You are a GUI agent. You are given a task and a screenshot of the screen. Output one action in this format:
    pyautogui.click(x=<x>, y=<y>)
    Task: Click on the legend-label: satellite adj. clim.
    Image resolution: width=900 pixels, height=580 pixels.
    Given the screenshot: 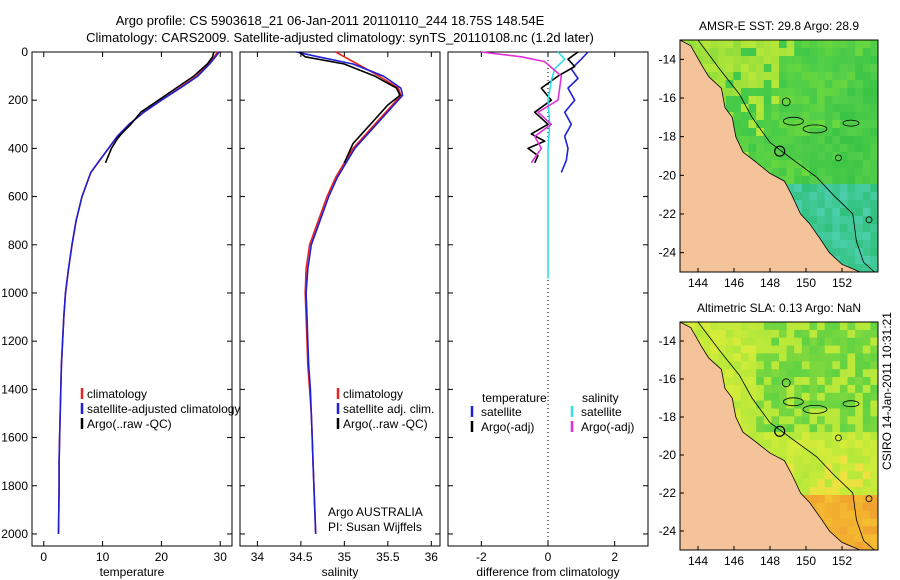 What is the action you would take?
    pyautogui.click(x=388, y=409)
    